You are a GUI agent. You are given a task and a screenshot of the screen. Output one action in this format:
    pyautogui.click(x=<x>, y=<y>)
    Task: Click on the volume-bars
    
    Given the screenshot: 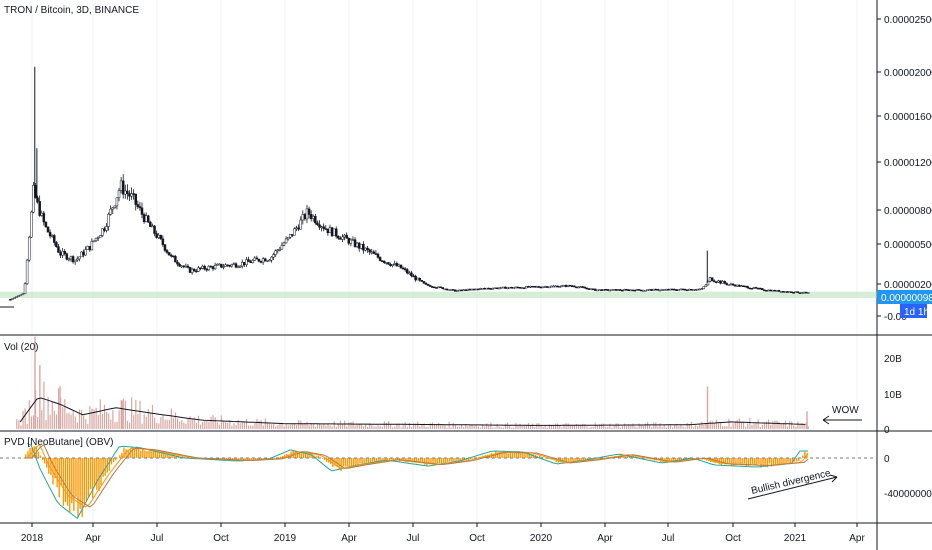 What is the action you would take?
    pyautogui.click(x=412, y=382)
    